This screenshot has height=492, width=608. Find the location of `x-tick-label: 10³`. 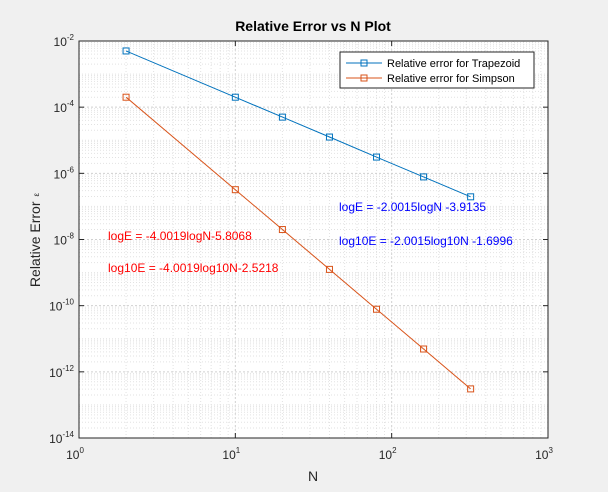

x-tick-label: 10³ is located at coordinates (544, 454).